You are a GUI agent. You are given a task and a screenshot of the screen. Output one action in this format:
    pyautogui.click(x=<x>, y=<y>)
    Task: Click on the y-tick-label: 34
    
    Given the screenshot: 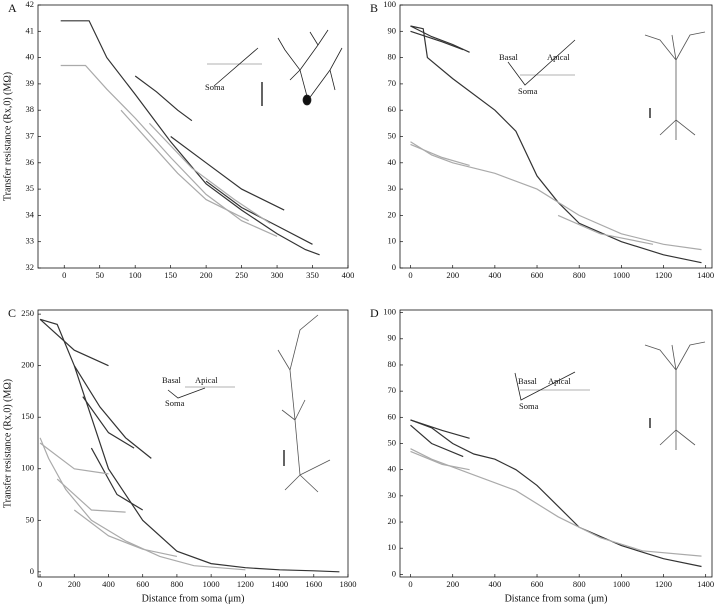 What is the action you would take?
    pyautogui.click(x=30, y=214)
    